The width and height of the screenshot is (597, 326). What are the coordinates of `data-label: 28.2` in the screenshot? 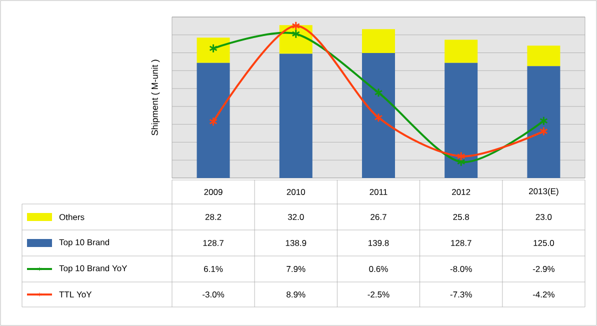 It's located at (213, 217).